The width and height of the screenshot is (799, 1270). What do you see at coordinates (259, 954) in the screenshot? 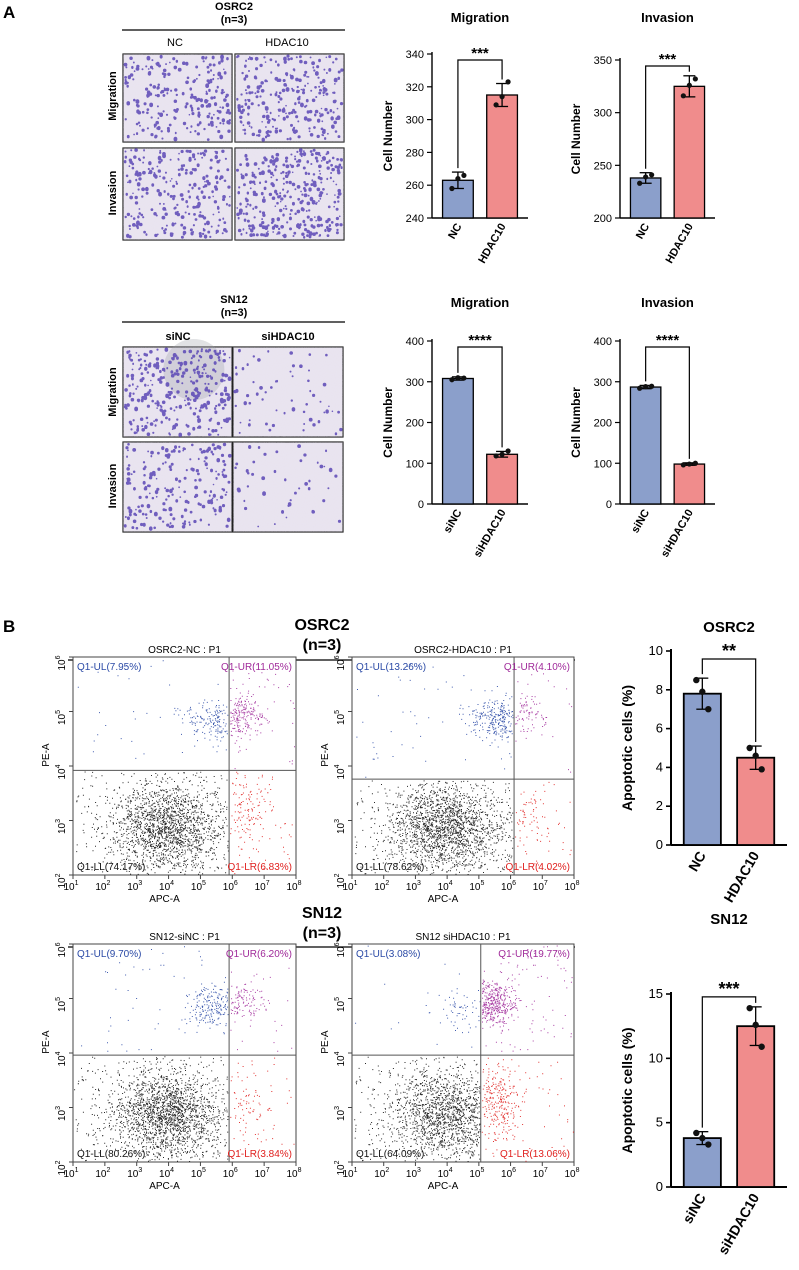
I see `quadrant-label-ur: Q1-UR(6.20%)` at bounding box center [259, 954].